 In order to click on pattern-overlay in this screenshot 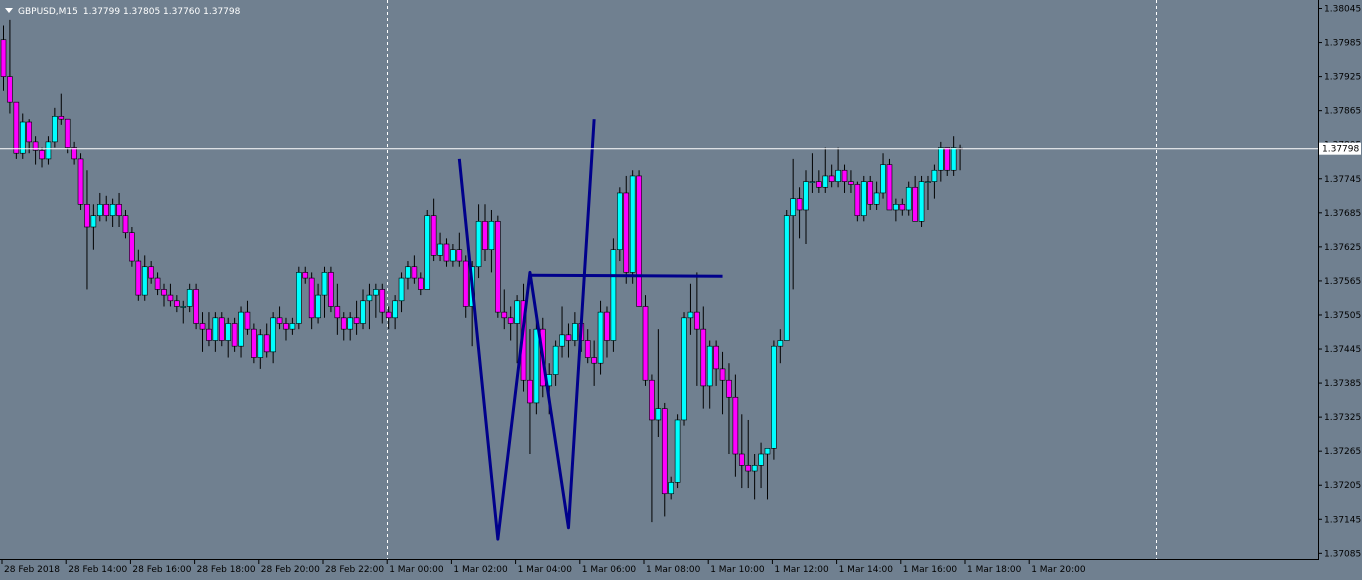, I will do `click(590, 330)`.